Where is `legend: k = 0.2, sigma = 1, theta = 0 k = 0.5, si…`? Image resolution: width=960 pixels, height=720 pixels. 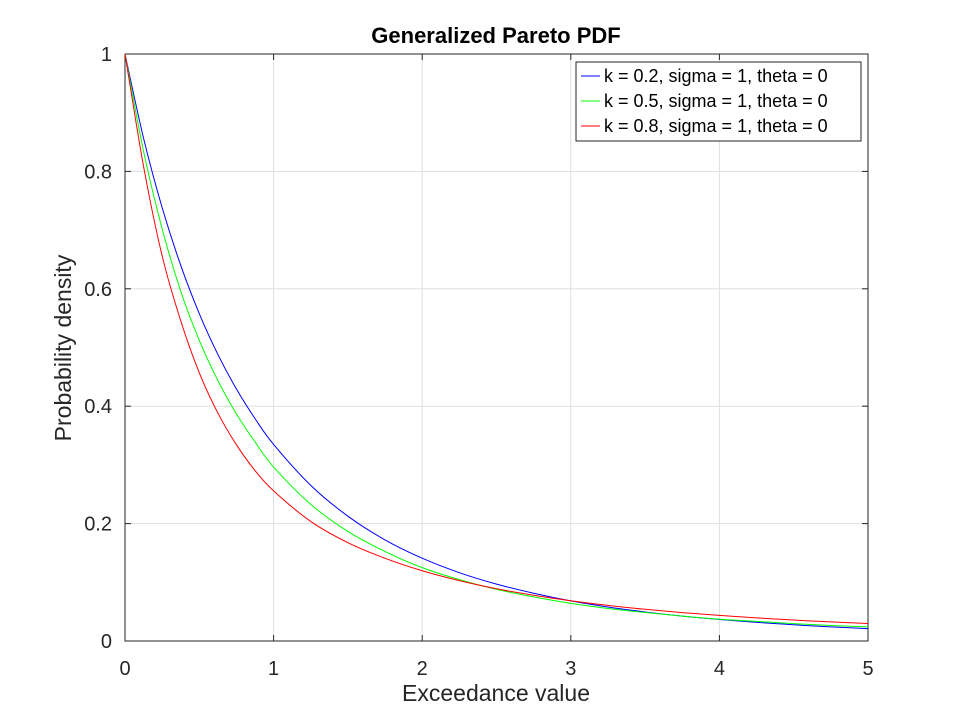
legend: k = 0.2, sigma = 1, theta = 0 k = 0.5, si… is located at coordinates (718, 101).